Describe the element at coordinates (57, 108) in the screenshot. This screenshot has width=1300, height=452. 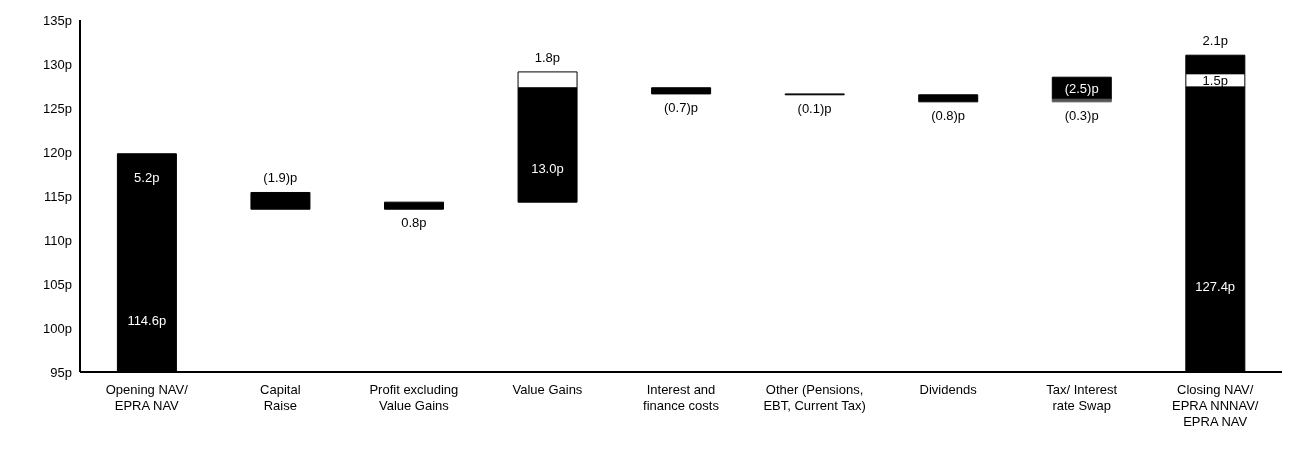
I see `y-tick-label: 125p` at that location.